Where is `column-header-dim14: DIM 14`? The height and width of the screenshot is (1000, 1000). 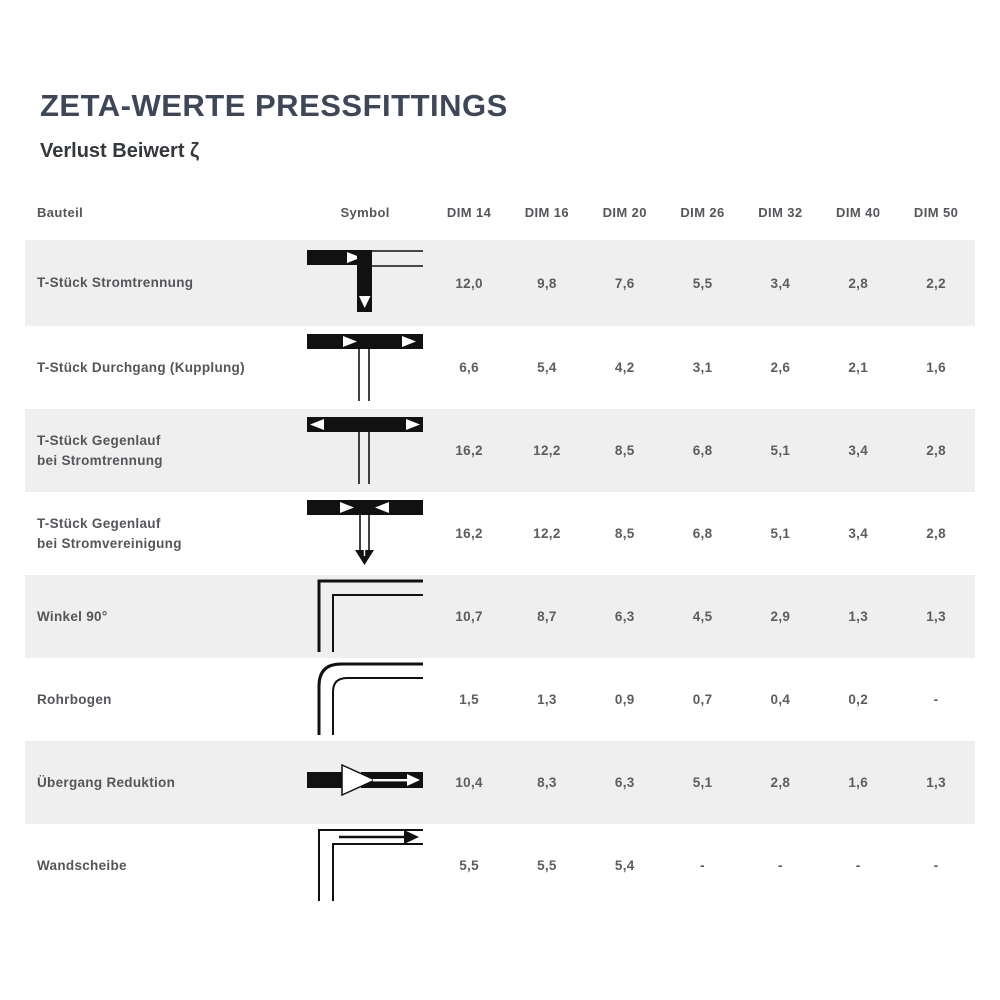
column-header-dim14: DIM 14 is located at coordinates (469, 212).